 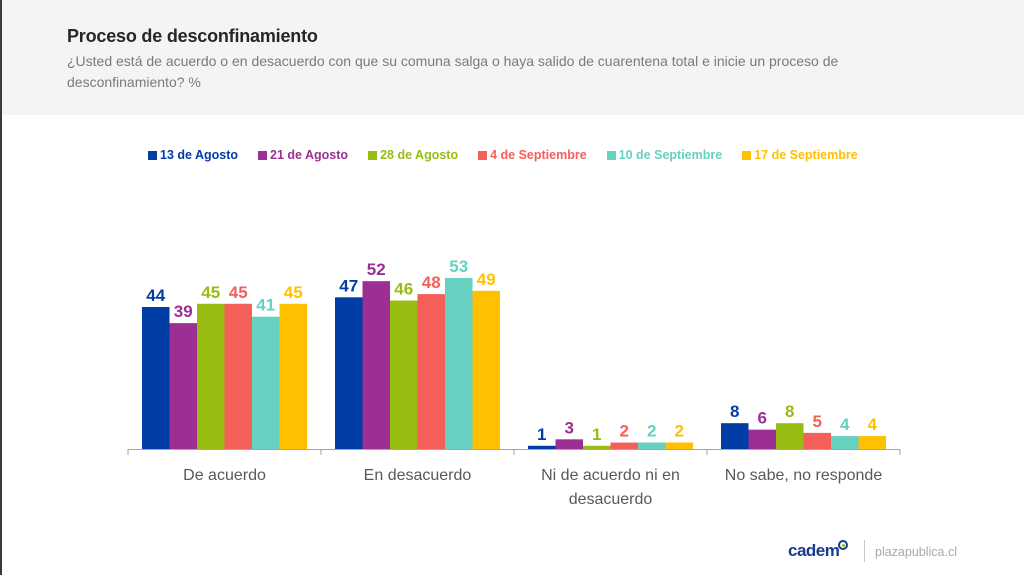 What do you see at coordinates (804, 475) in the screenshot?
I see `category-label: No sabe, no responde` at bounding box center [804, 475].